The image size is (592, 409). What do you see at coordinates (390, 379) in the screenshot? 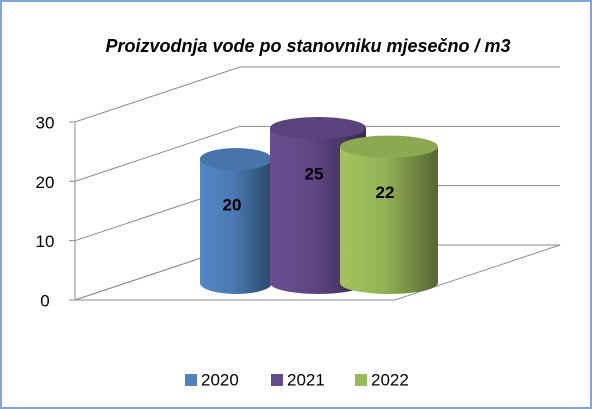
I see `legend-label: 2022` at bounding box center [390, 379].